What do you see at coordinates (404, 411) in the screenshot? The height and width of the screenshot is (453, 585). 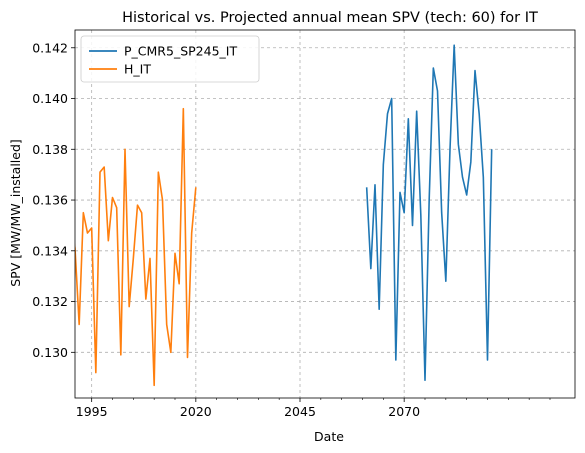 I see `x-tick-label: 2070` at bounding box center [404, 411].